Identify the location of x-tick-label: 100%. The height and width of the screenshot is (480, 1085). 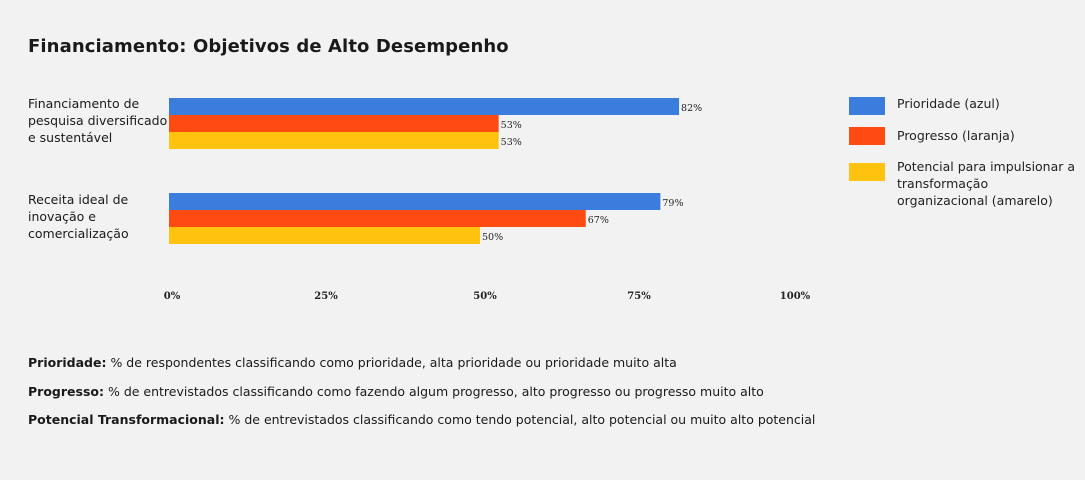
(795, 296).